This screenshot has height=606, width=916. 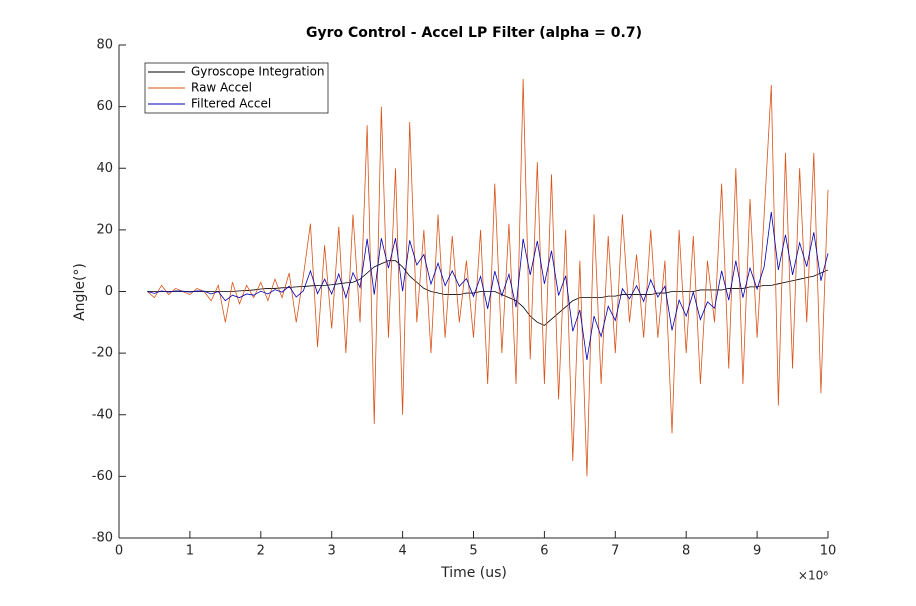 What do you see at coordinates (221, 88) in the screenshot?
I see `legend-label: Raw Accel` at bounding box center [221, 88].